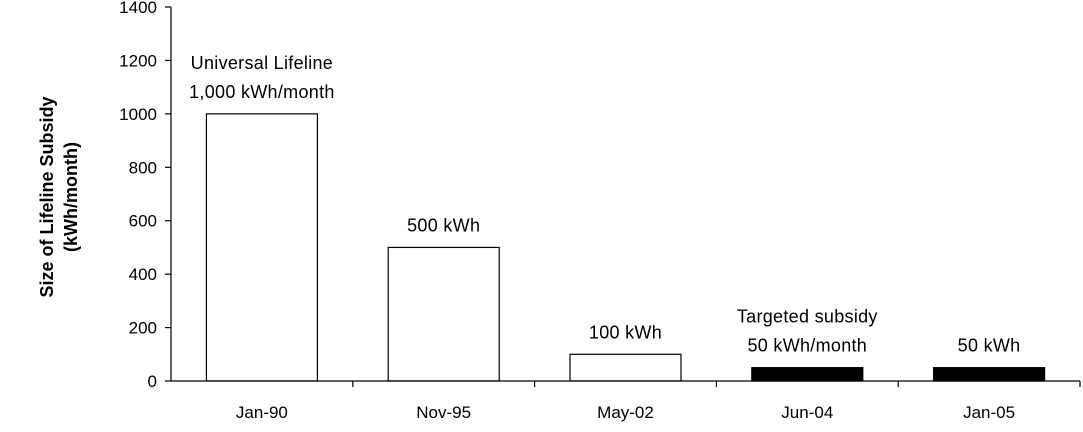  I want to click on x-tick-label: Jan-05, so click(989, 412).